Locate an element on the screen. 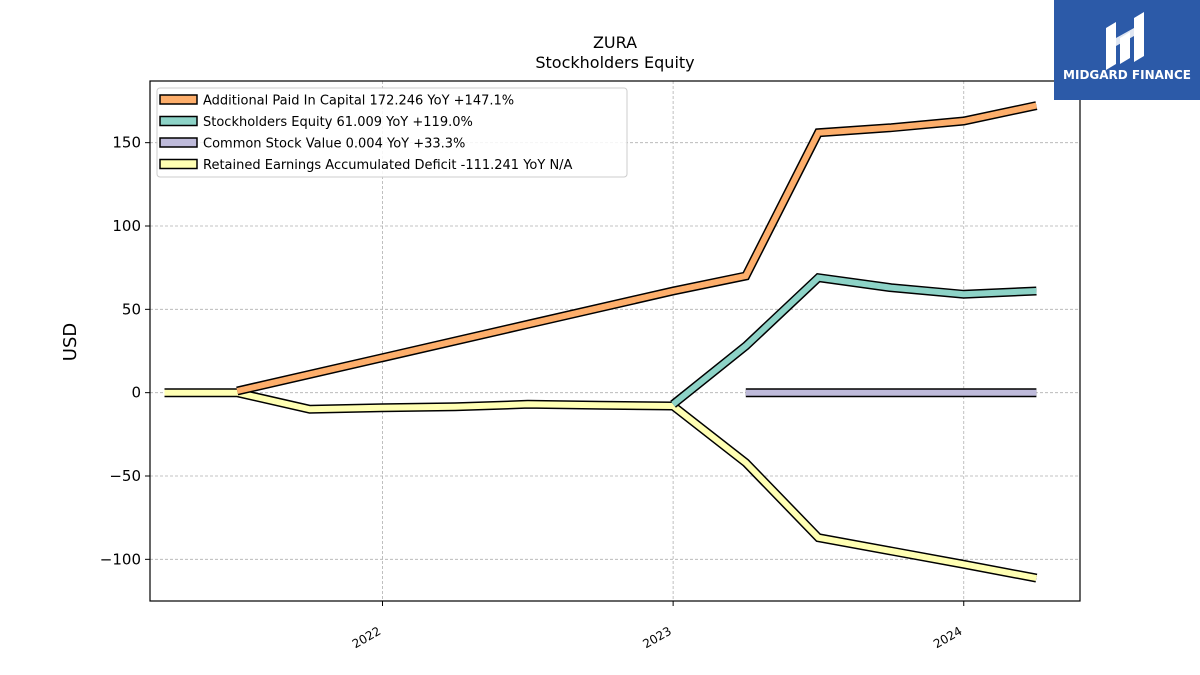  chart-title: ZURA is located at coordinates (615, 42).